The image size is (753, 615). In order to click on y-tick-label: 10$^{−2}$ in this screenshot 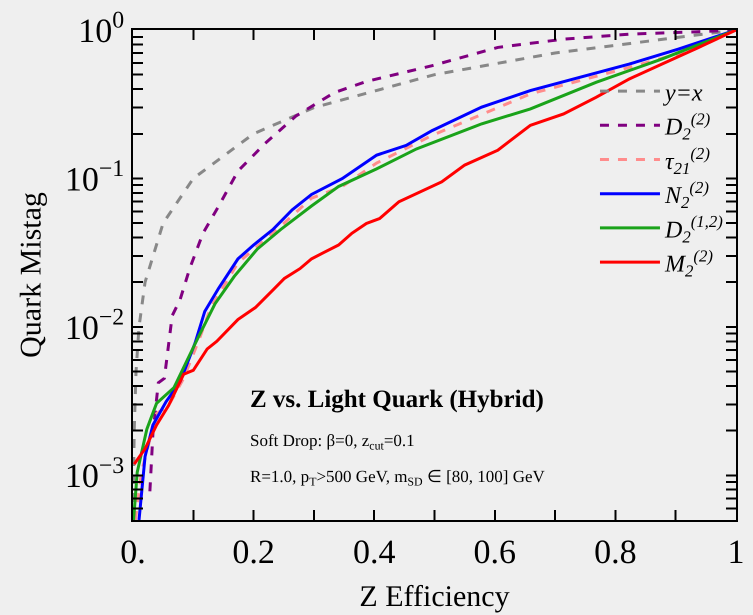, I will do `click(94, 325)`.